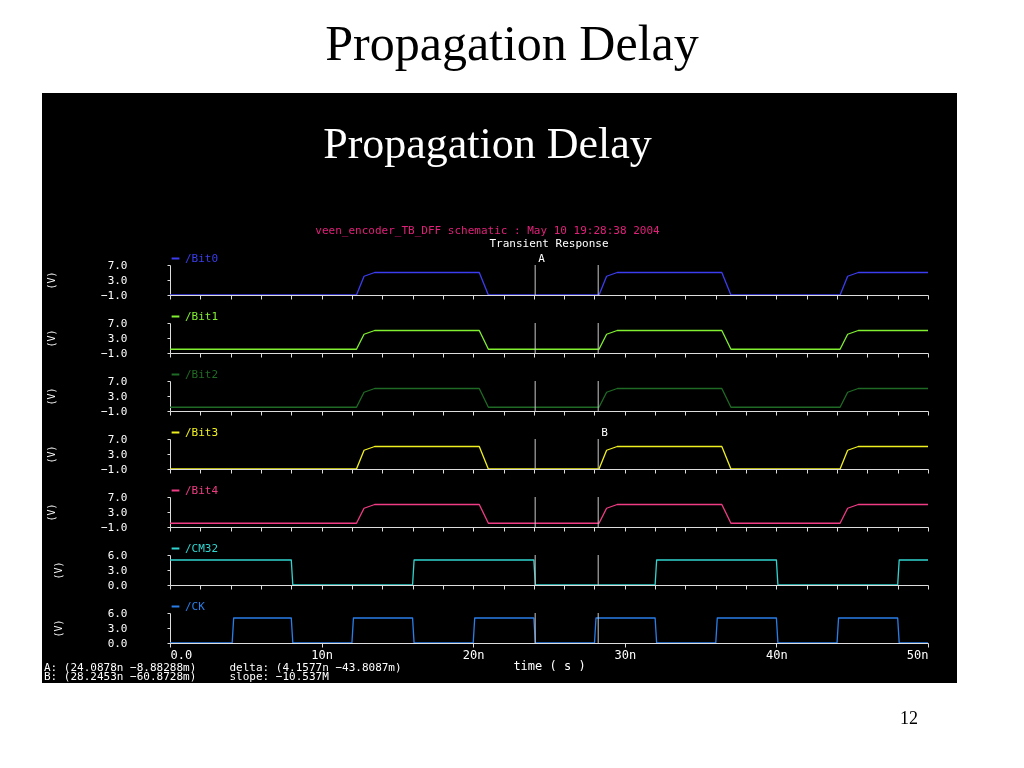  What do you see at coordinates (202, 548) in the screenshot?
I see `legend-label: /CM32` at bounding box center [202, 548].